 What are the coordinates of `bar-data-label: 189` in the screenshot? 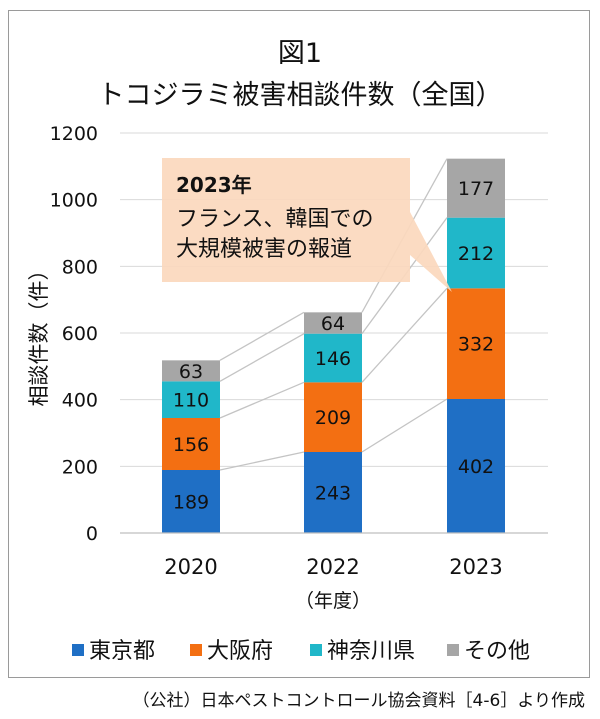 It's located at (191, 503).